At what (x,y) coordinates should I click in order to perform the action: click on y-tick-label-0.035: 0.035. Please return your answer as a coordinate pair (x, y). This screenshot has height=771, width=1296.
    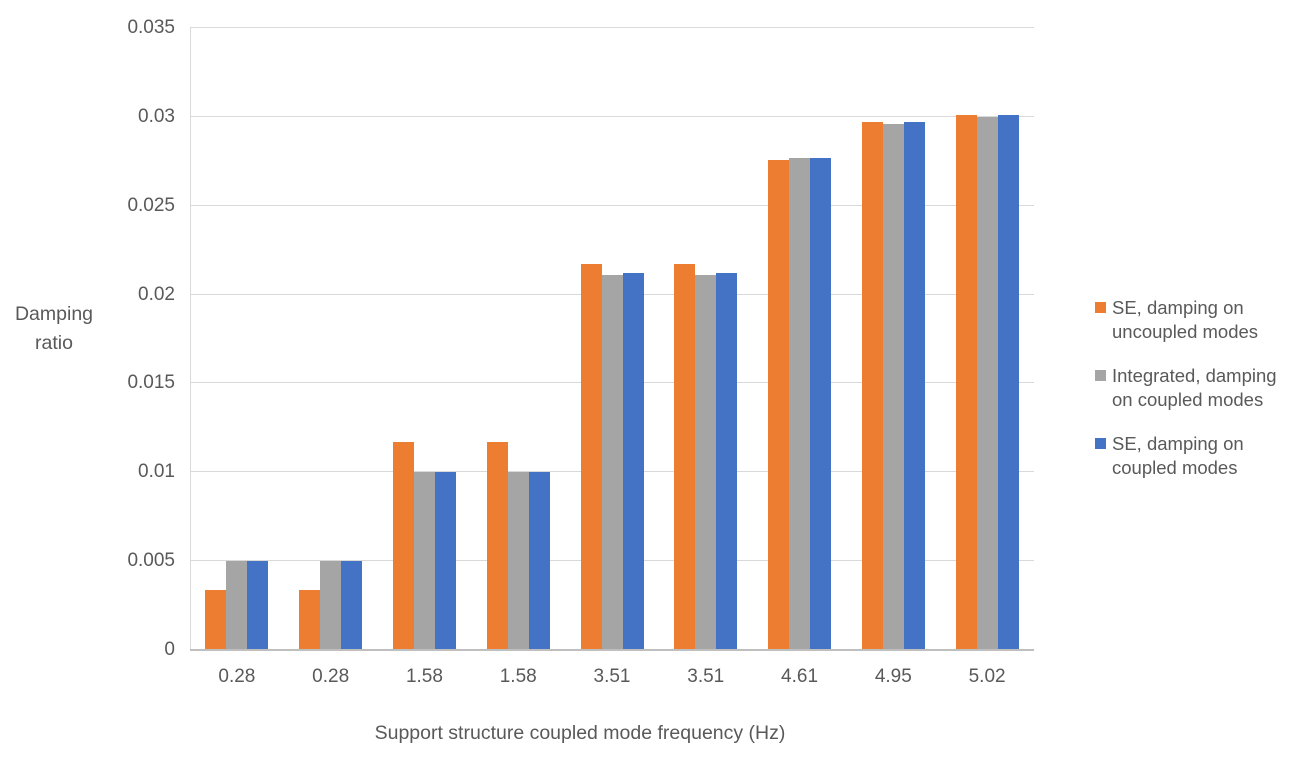
    Looking at the image, I should click on (151, 27).